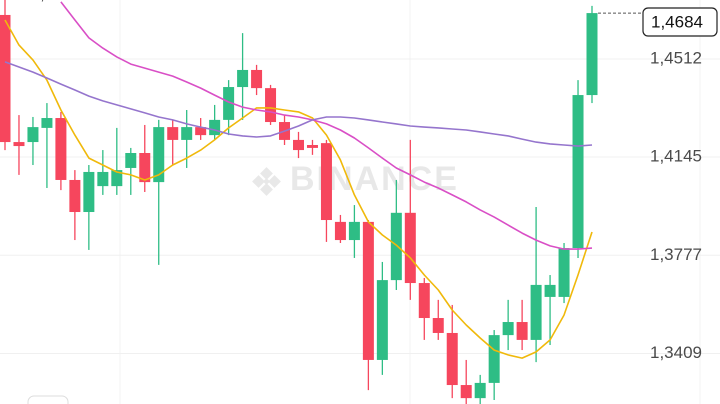 Image resolution: width=720 pixels, height=404 pixels. What do you see at coordinates (676, 57) in the screenshot?
I see `y-tick-label: 1,4512` at bounding box center [676, 57].